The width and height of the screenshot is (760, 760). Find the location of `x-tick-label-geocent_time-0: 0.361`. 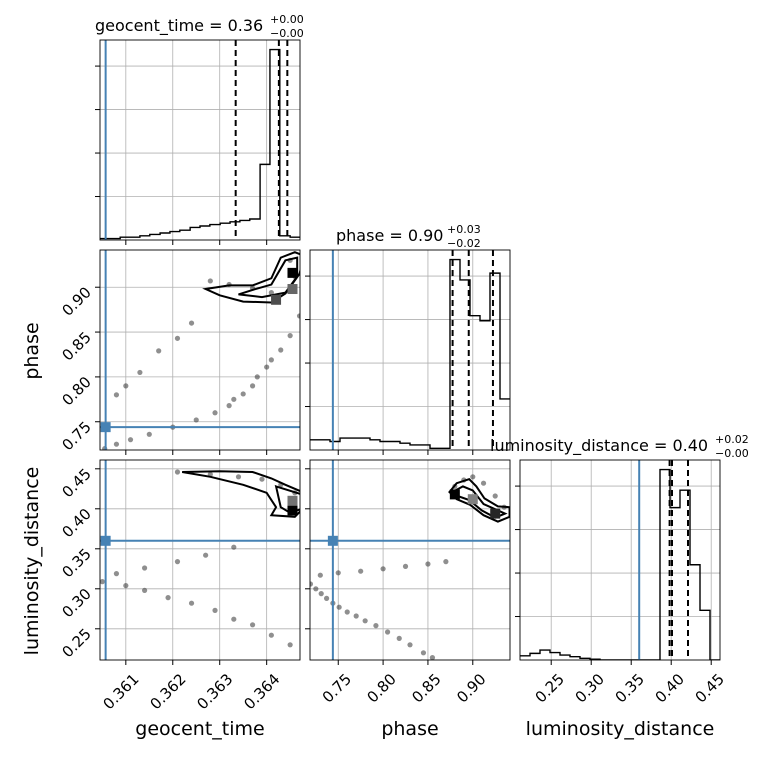

x-tick-label-geocent_time-0: 0.361 is located at coordinates (121, 691).